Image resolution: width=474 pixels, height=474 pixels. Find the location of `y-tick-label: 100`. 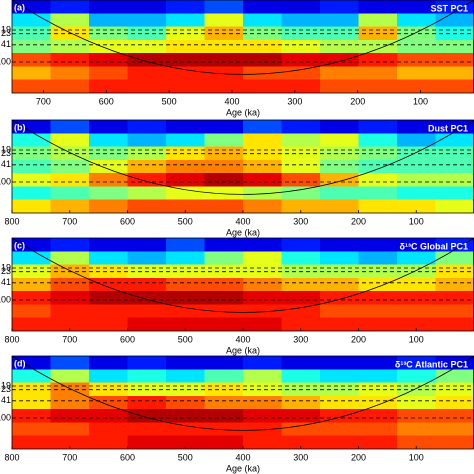

y-tick-label: 100 is located at coordinates (5, 181).